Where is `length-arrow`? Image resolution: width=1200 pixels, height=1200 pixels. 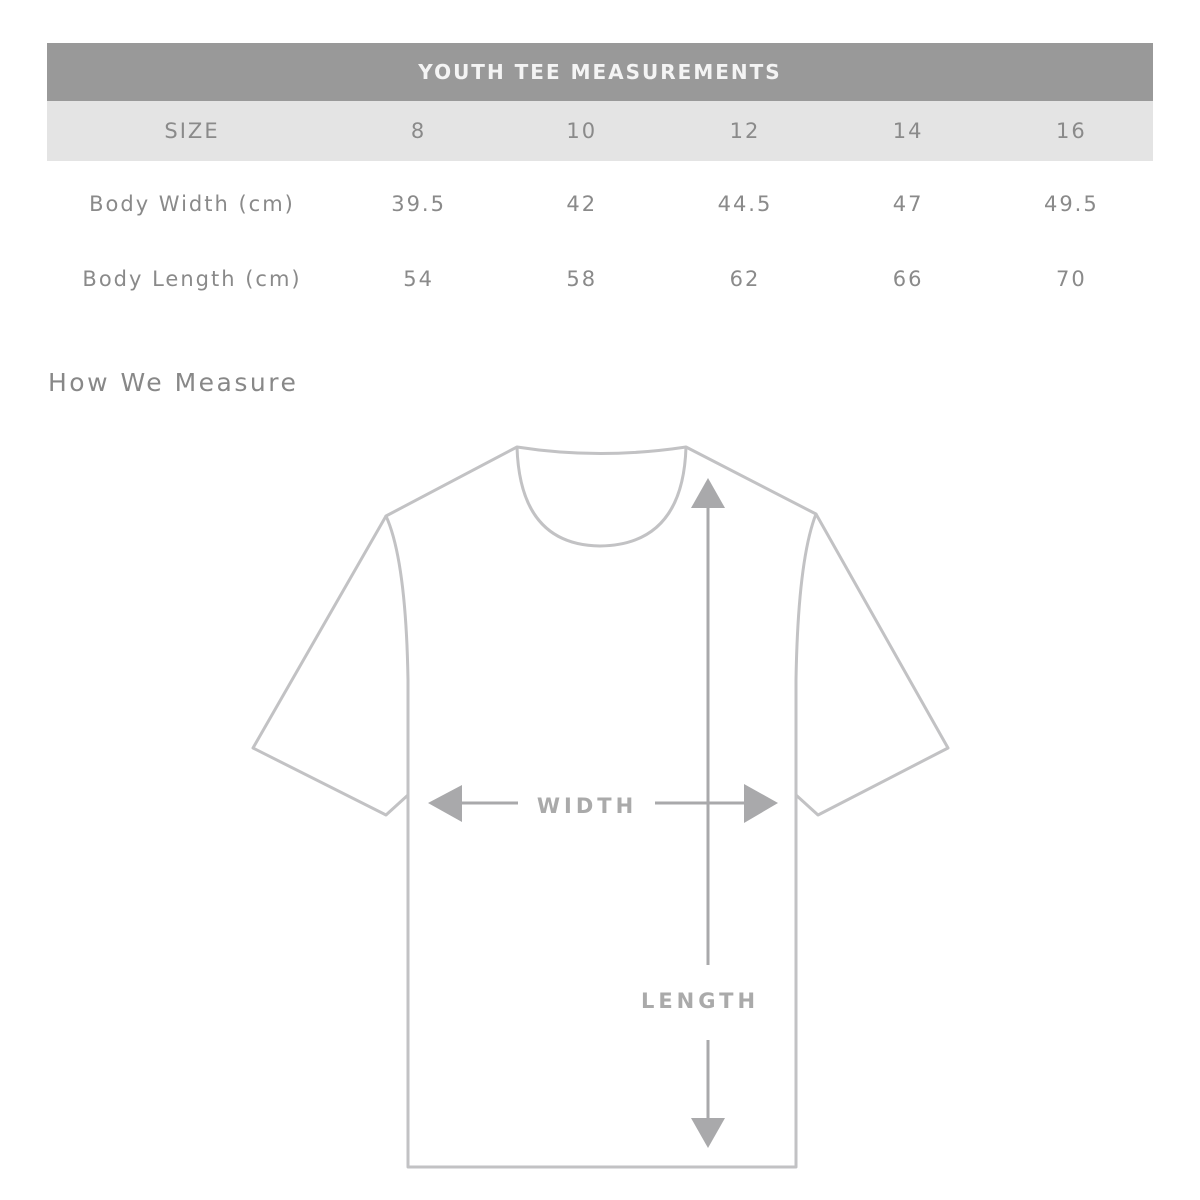 length-arrow is located at coordinates (708, 813).